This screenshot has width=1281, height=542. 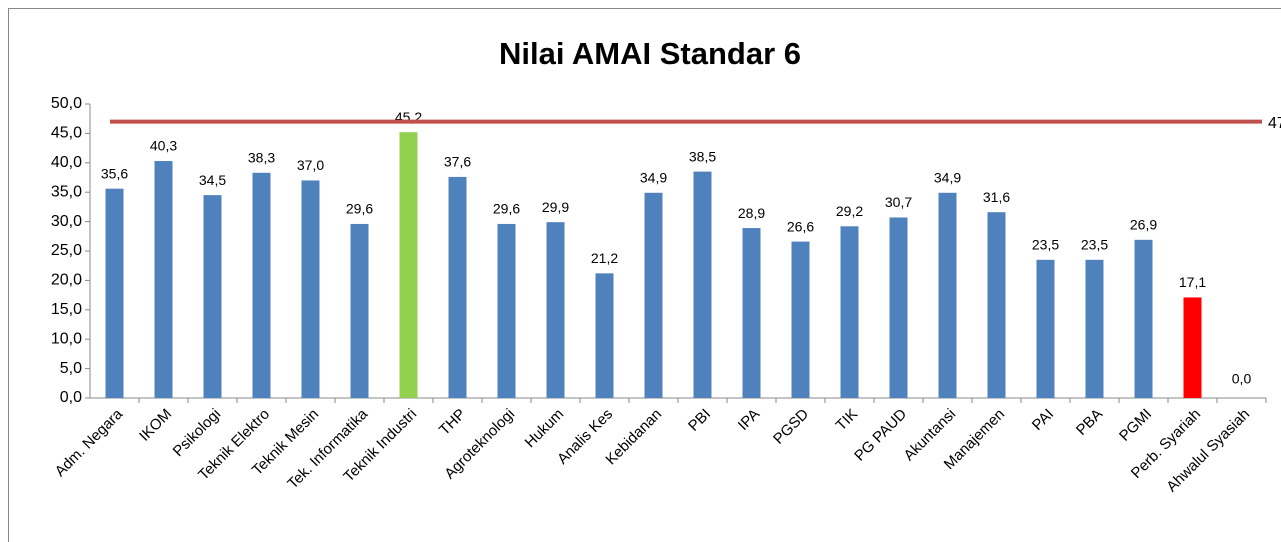 I want to click on y-tick-label: 25,0, so click(x=66, y=250).